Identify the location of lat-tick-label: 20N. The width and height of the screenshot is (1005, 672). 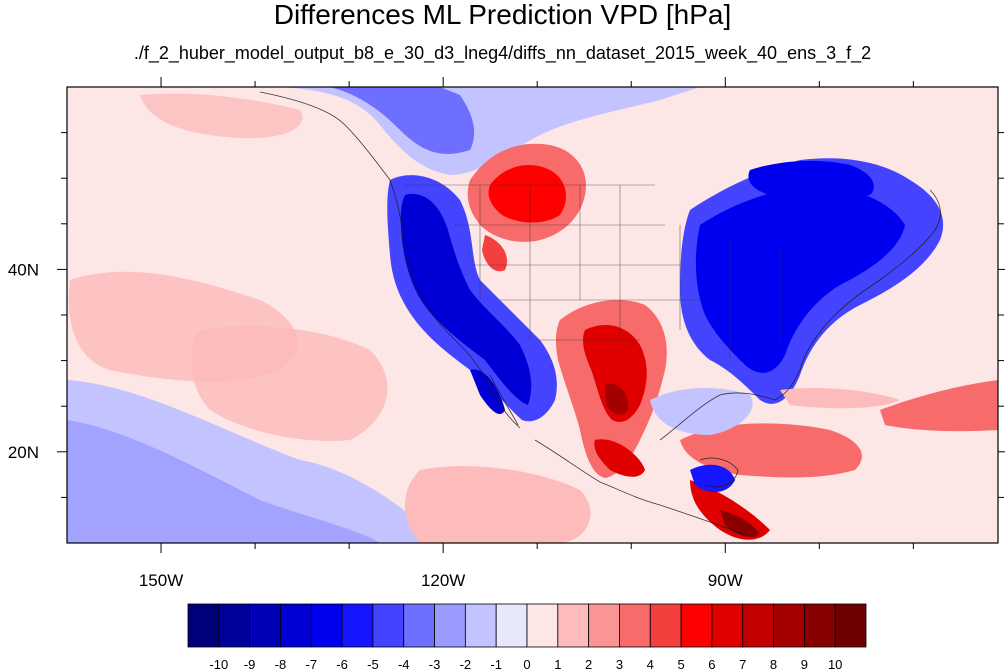
(23, 452).